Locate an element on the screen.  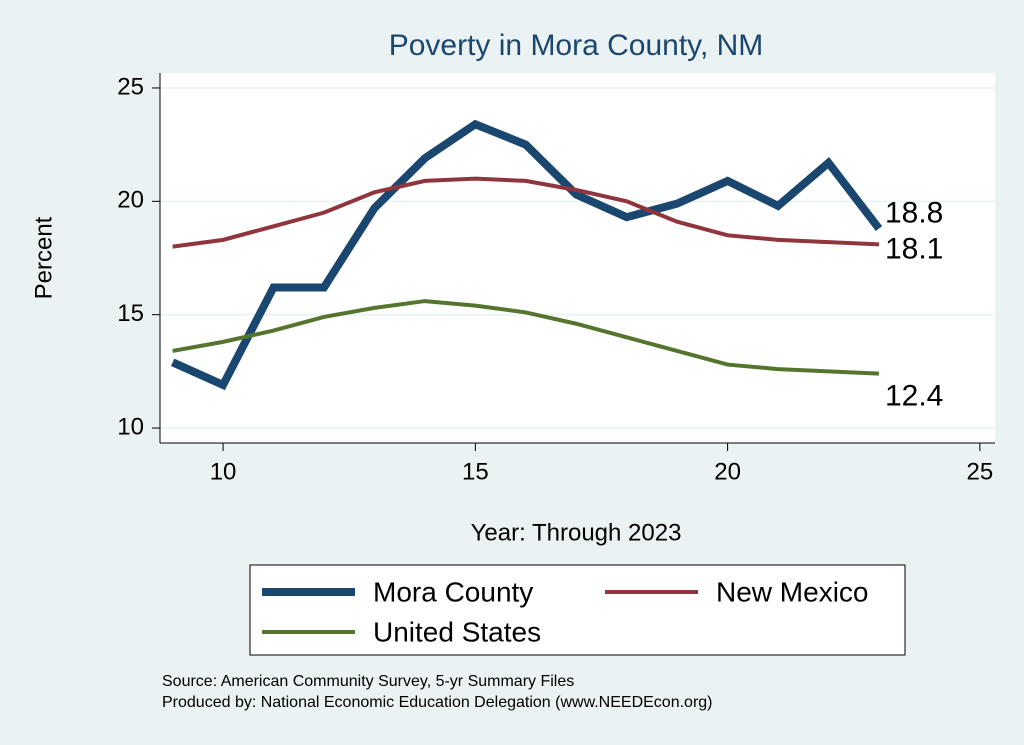
end-label: 18.1 is located at coordinates (914, 248).